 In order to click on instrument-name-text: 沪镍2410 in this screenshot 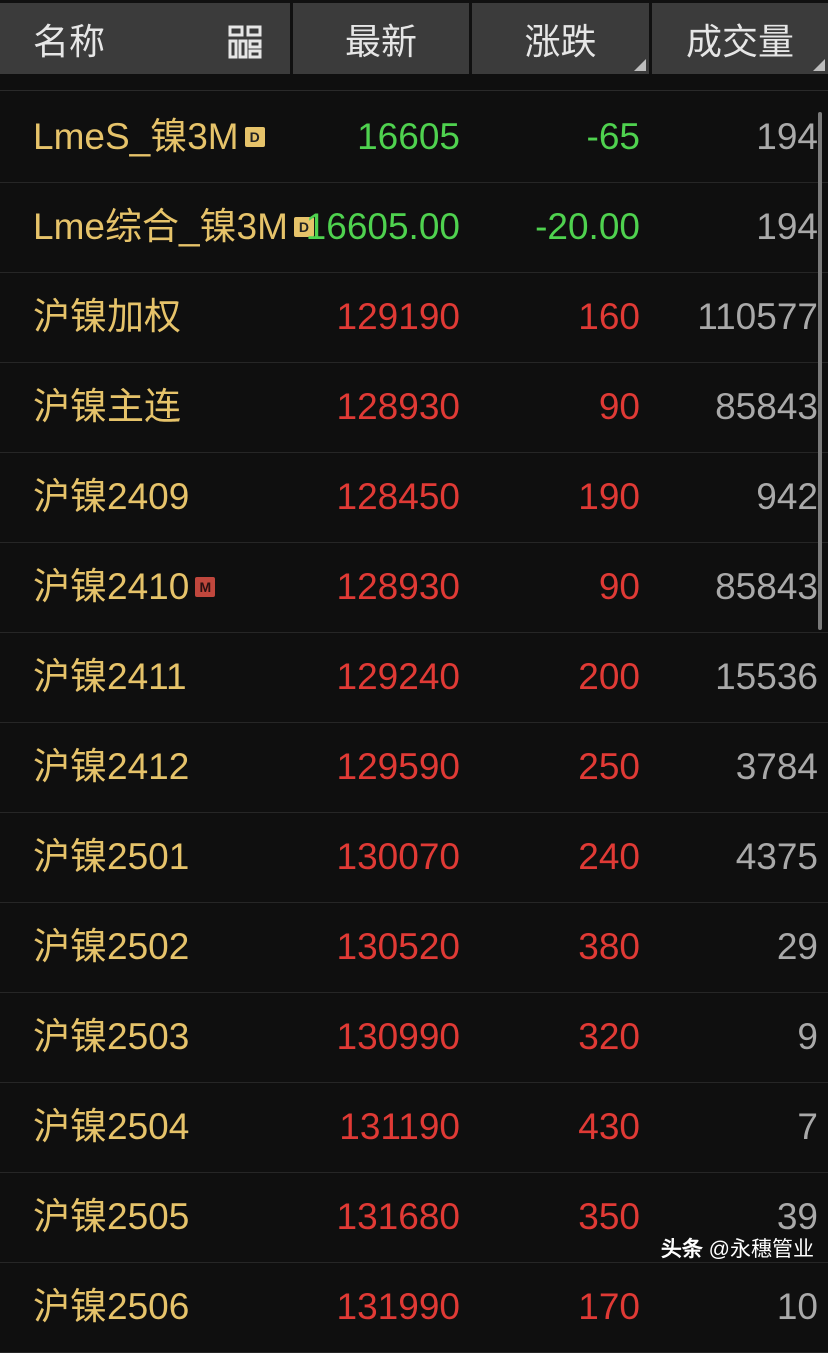, I will do `click(111, 586)`.